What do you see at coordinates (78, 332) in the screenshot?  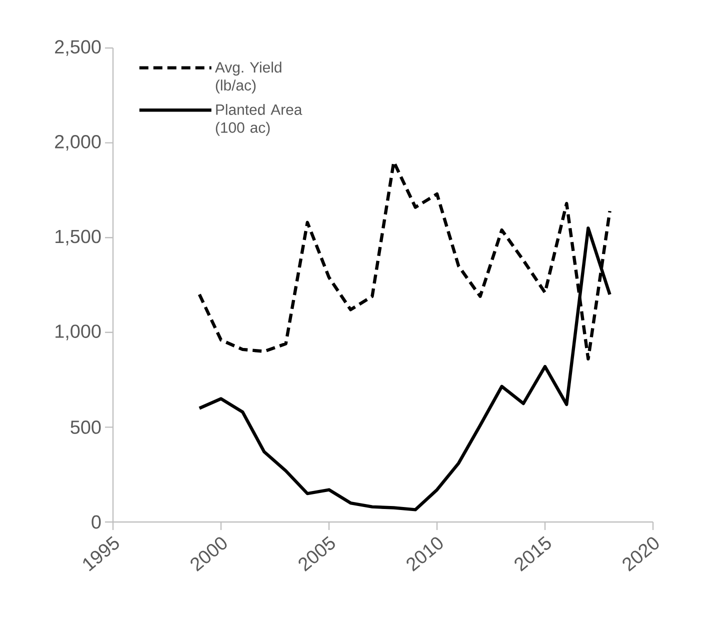 I see `y-tick-label: 1,000` at bounding box center [78, 332].